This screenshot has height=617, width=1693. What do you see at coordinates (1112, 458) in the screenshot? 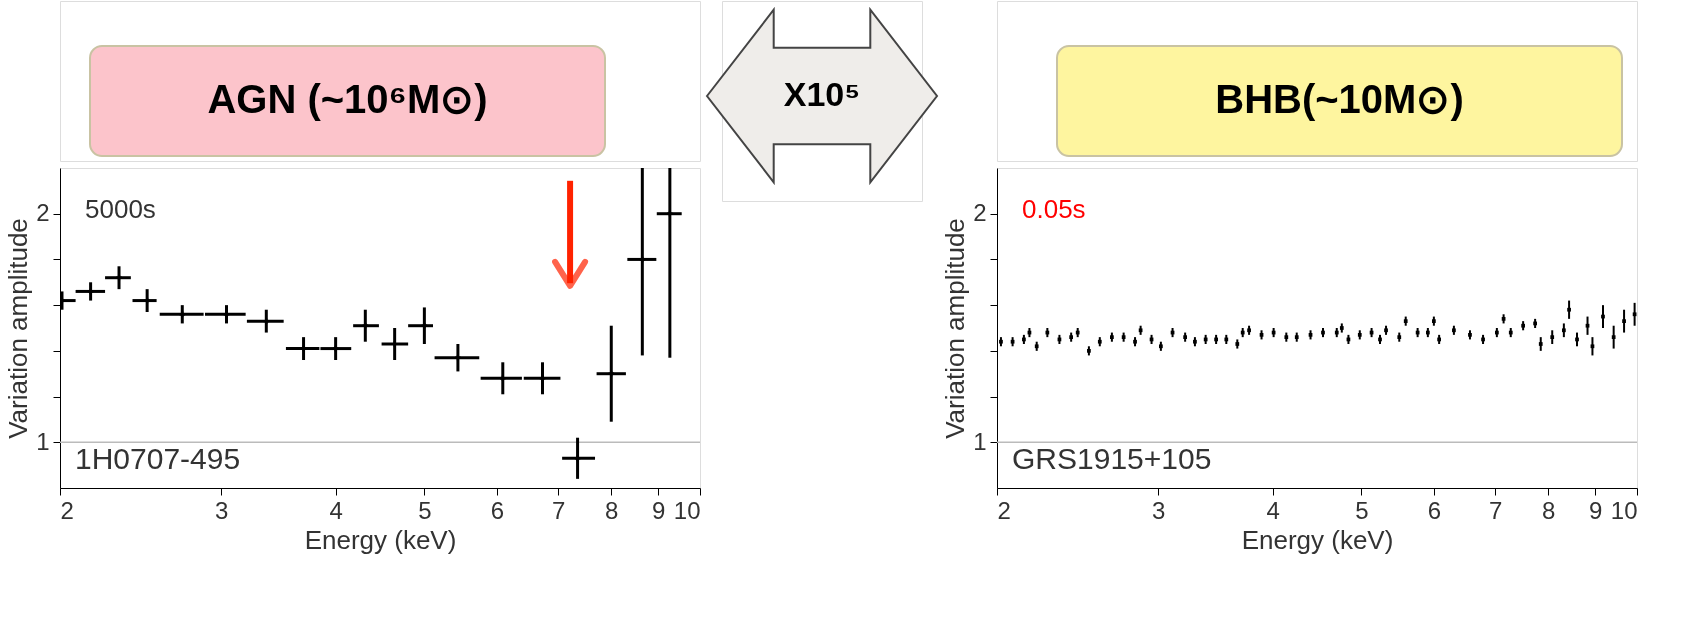
I see `annotation: GRS1915+105` at bounding box center [1112, 458].